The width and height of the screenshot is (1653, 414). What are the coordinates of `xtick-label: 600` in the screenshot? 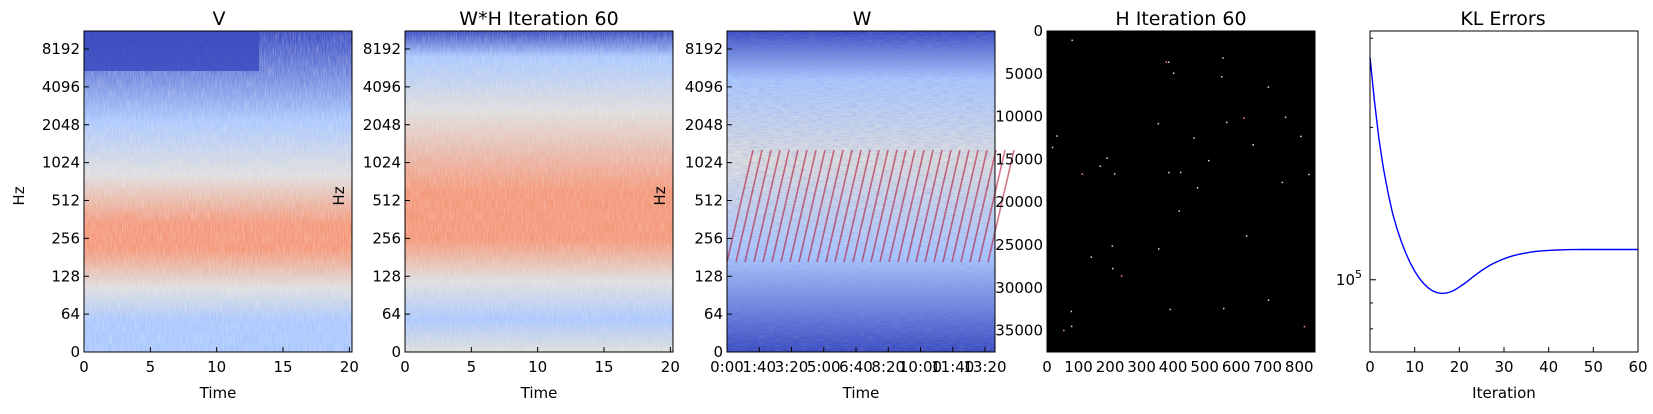 It's located at (1236, 367).